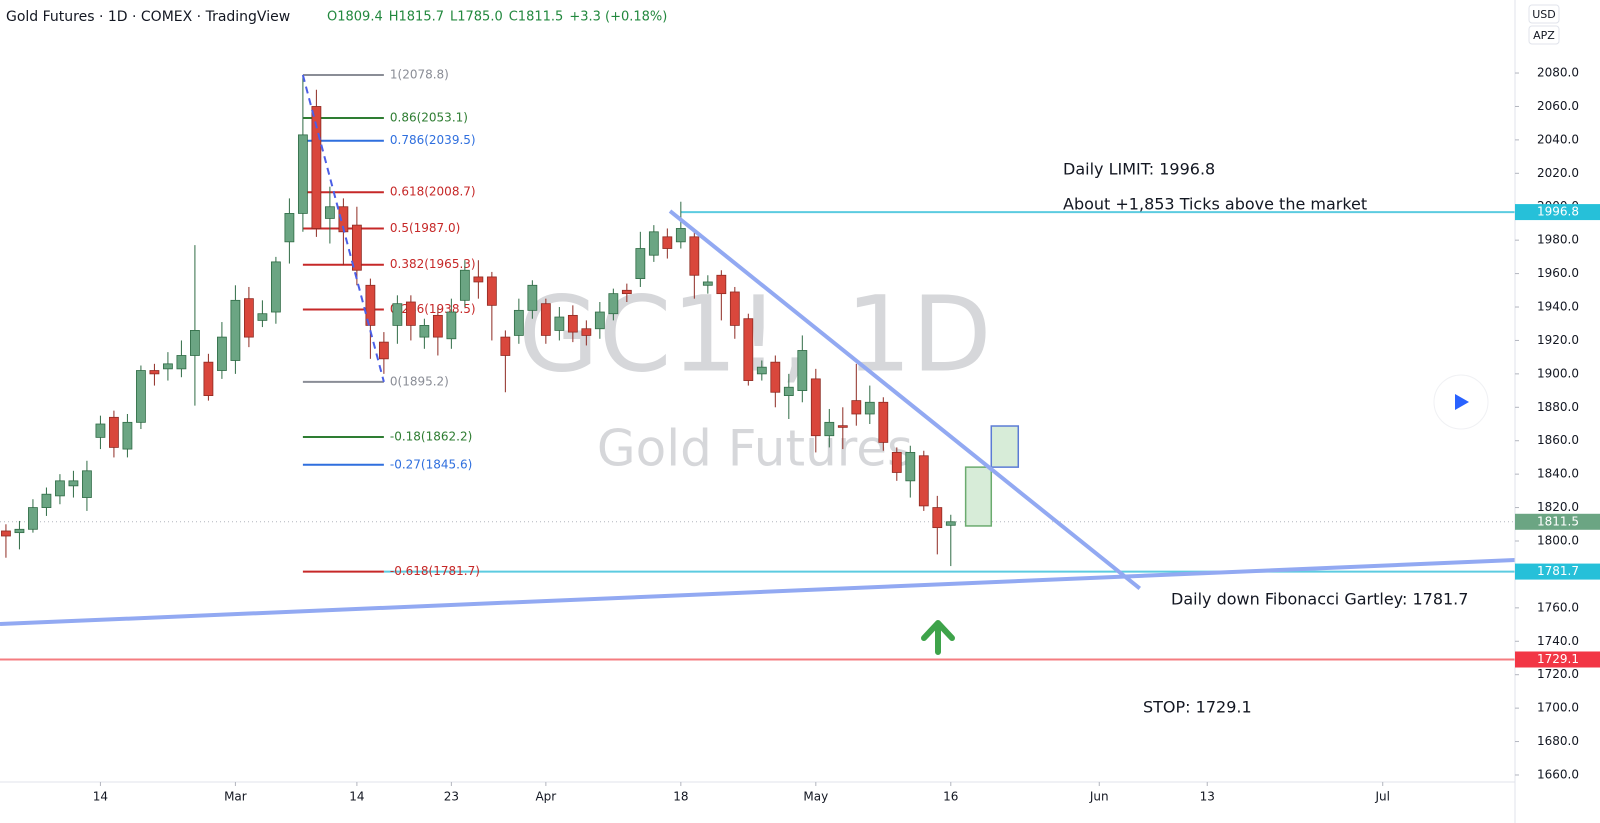 Image resolution: width=1600 pixels, height=823 pixels. What do you see at coordinates (938, 637) in the screenshot?
I see `up-arrow` at bounding box center [938, 637].